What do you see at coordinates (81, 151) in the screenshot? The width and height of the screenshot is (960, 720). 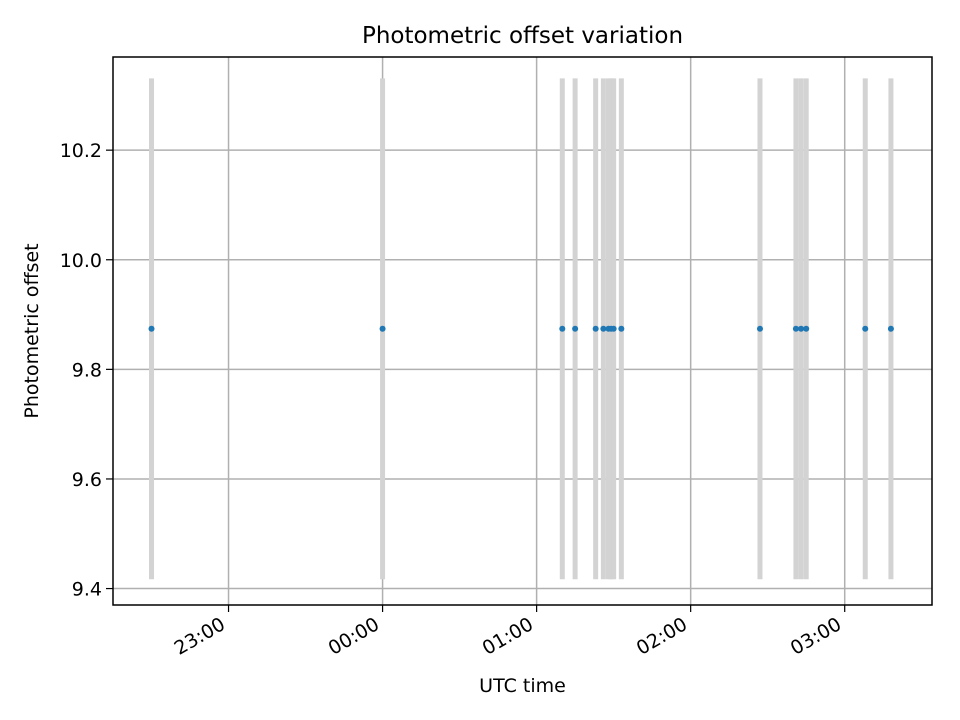 I see `y-tick-label: 10.2` at bounding box center [81, 151].